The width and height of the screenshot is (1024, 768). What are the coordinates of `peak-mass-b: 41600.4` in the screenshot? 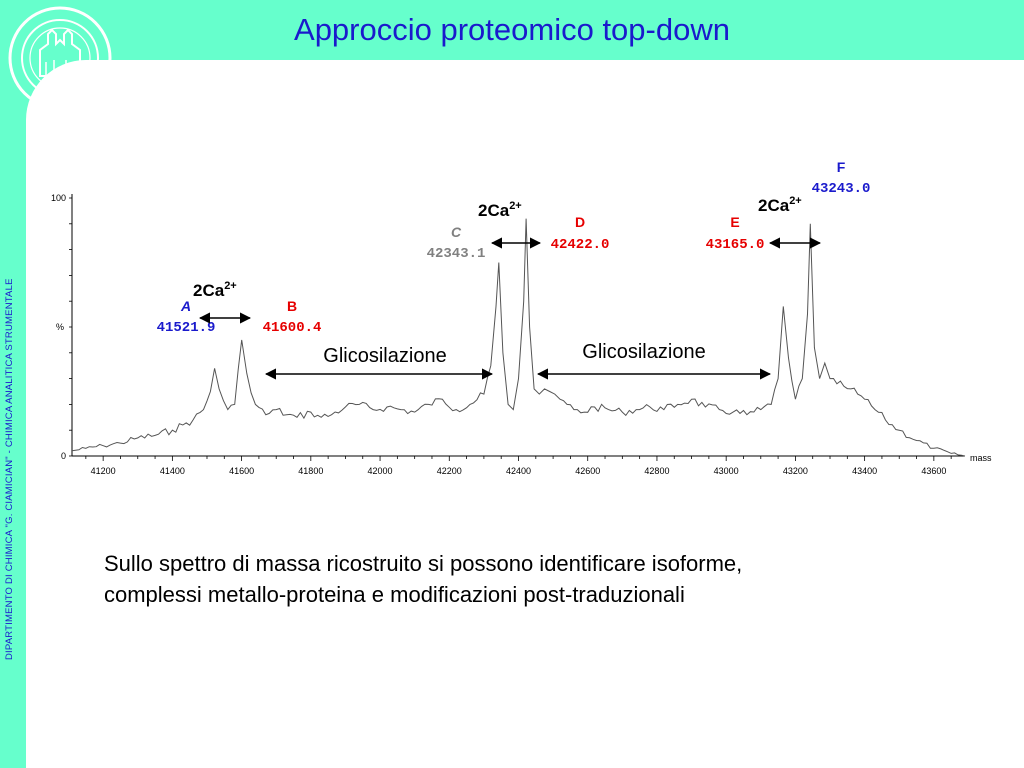 It's located at (292, 328).